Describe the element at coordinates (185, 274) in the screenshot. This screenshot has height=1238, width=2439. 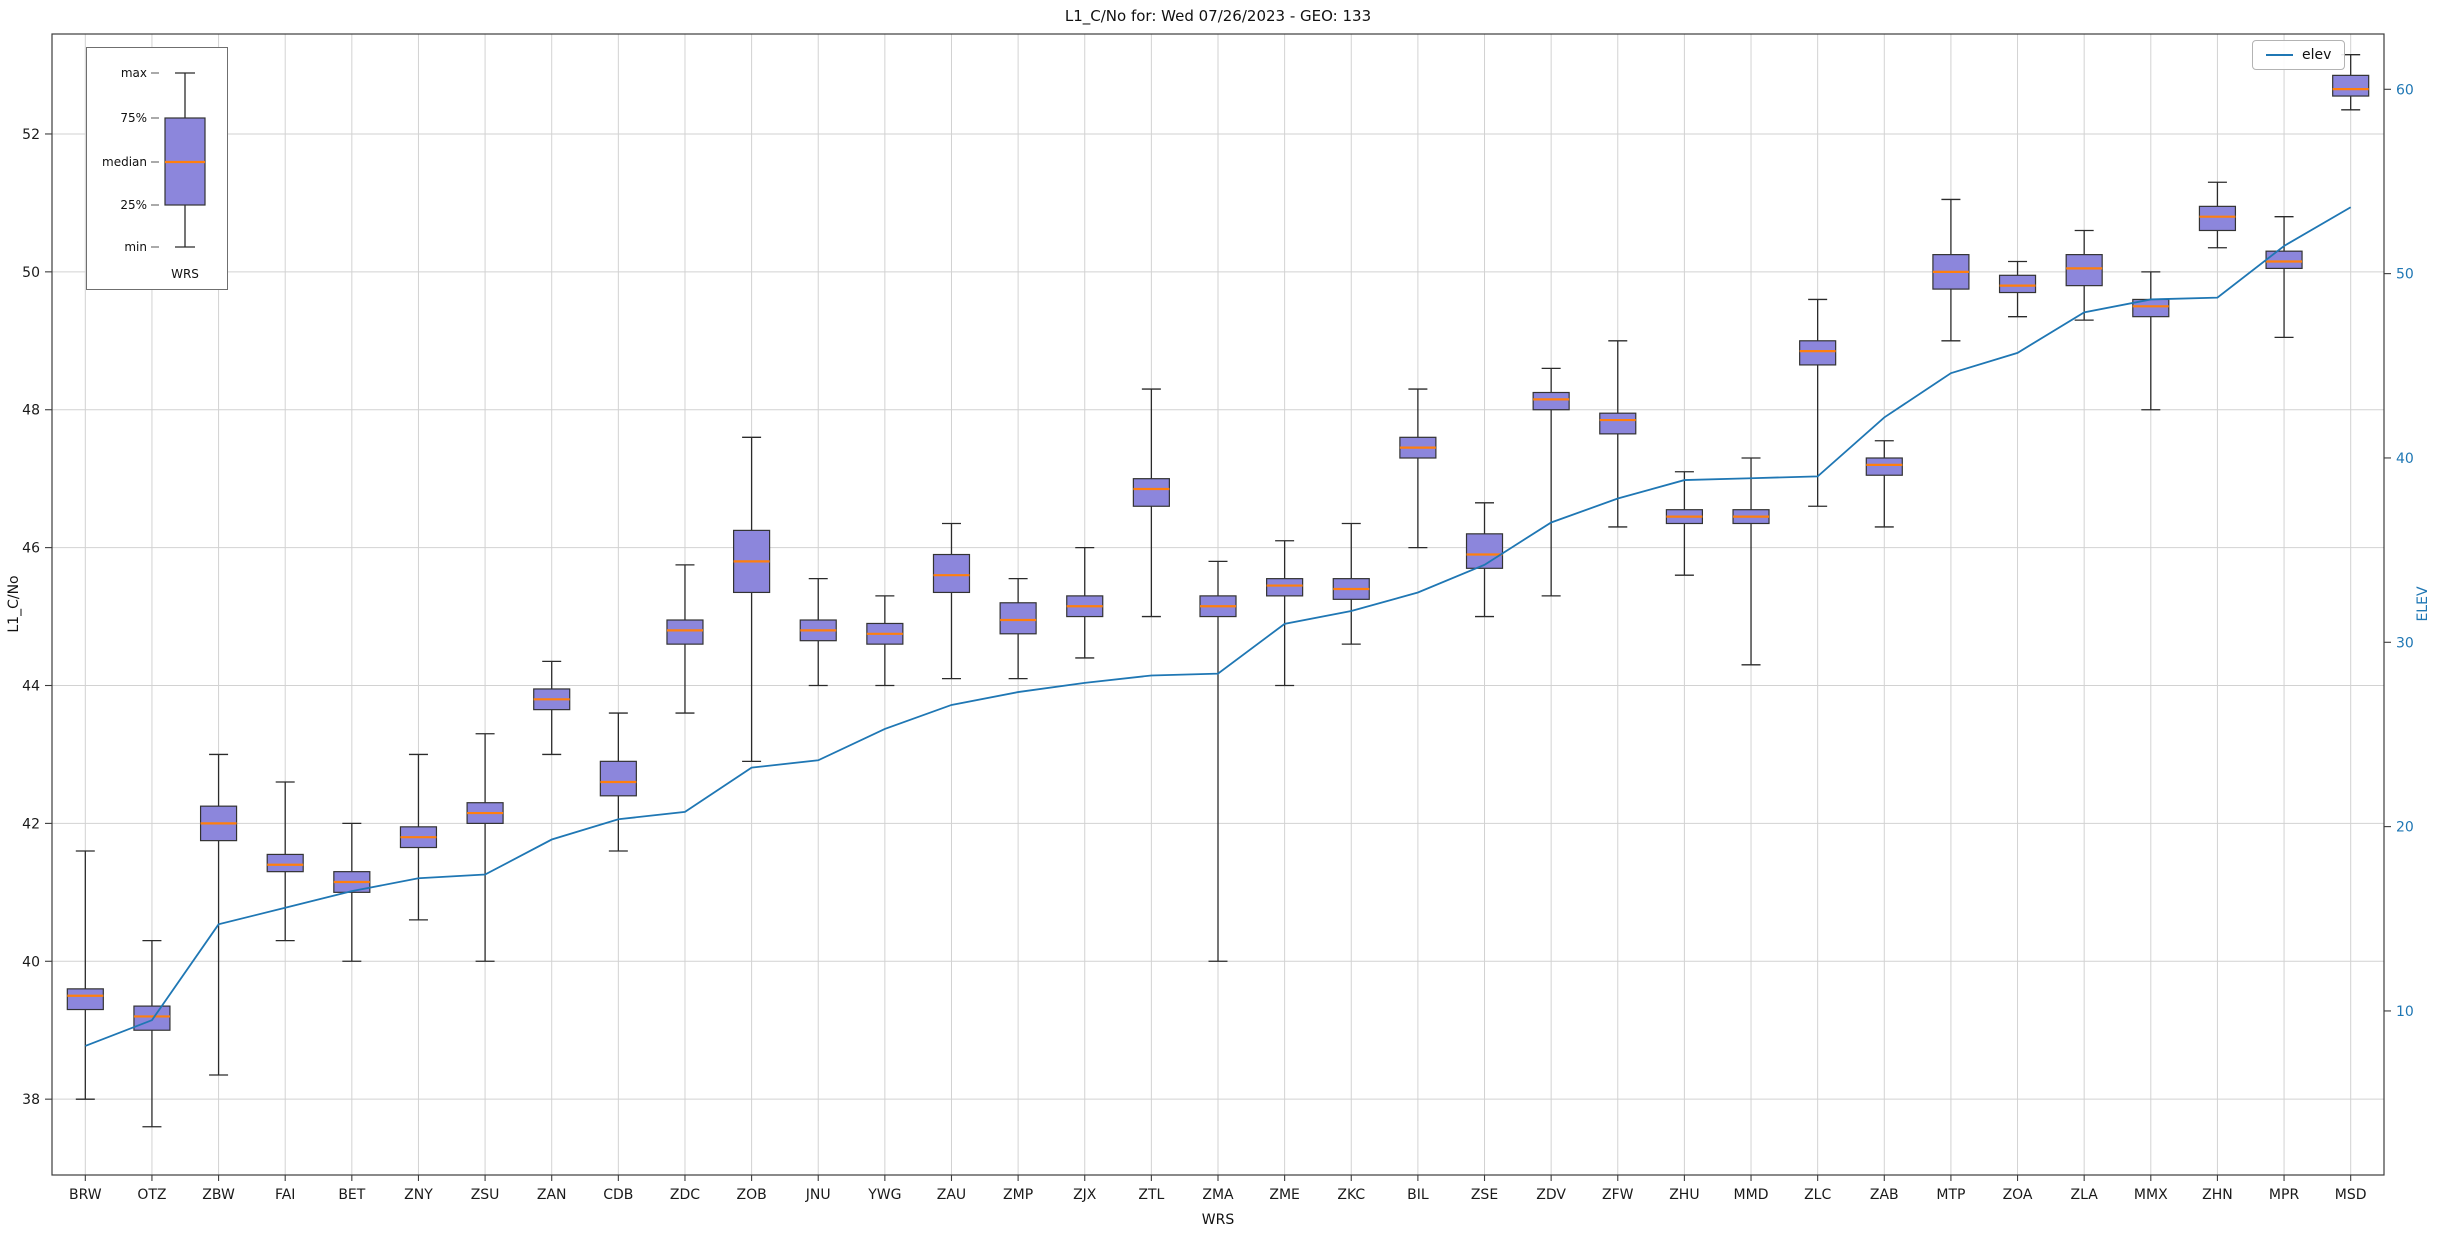
I see `key-x-label: WRS` at that location.